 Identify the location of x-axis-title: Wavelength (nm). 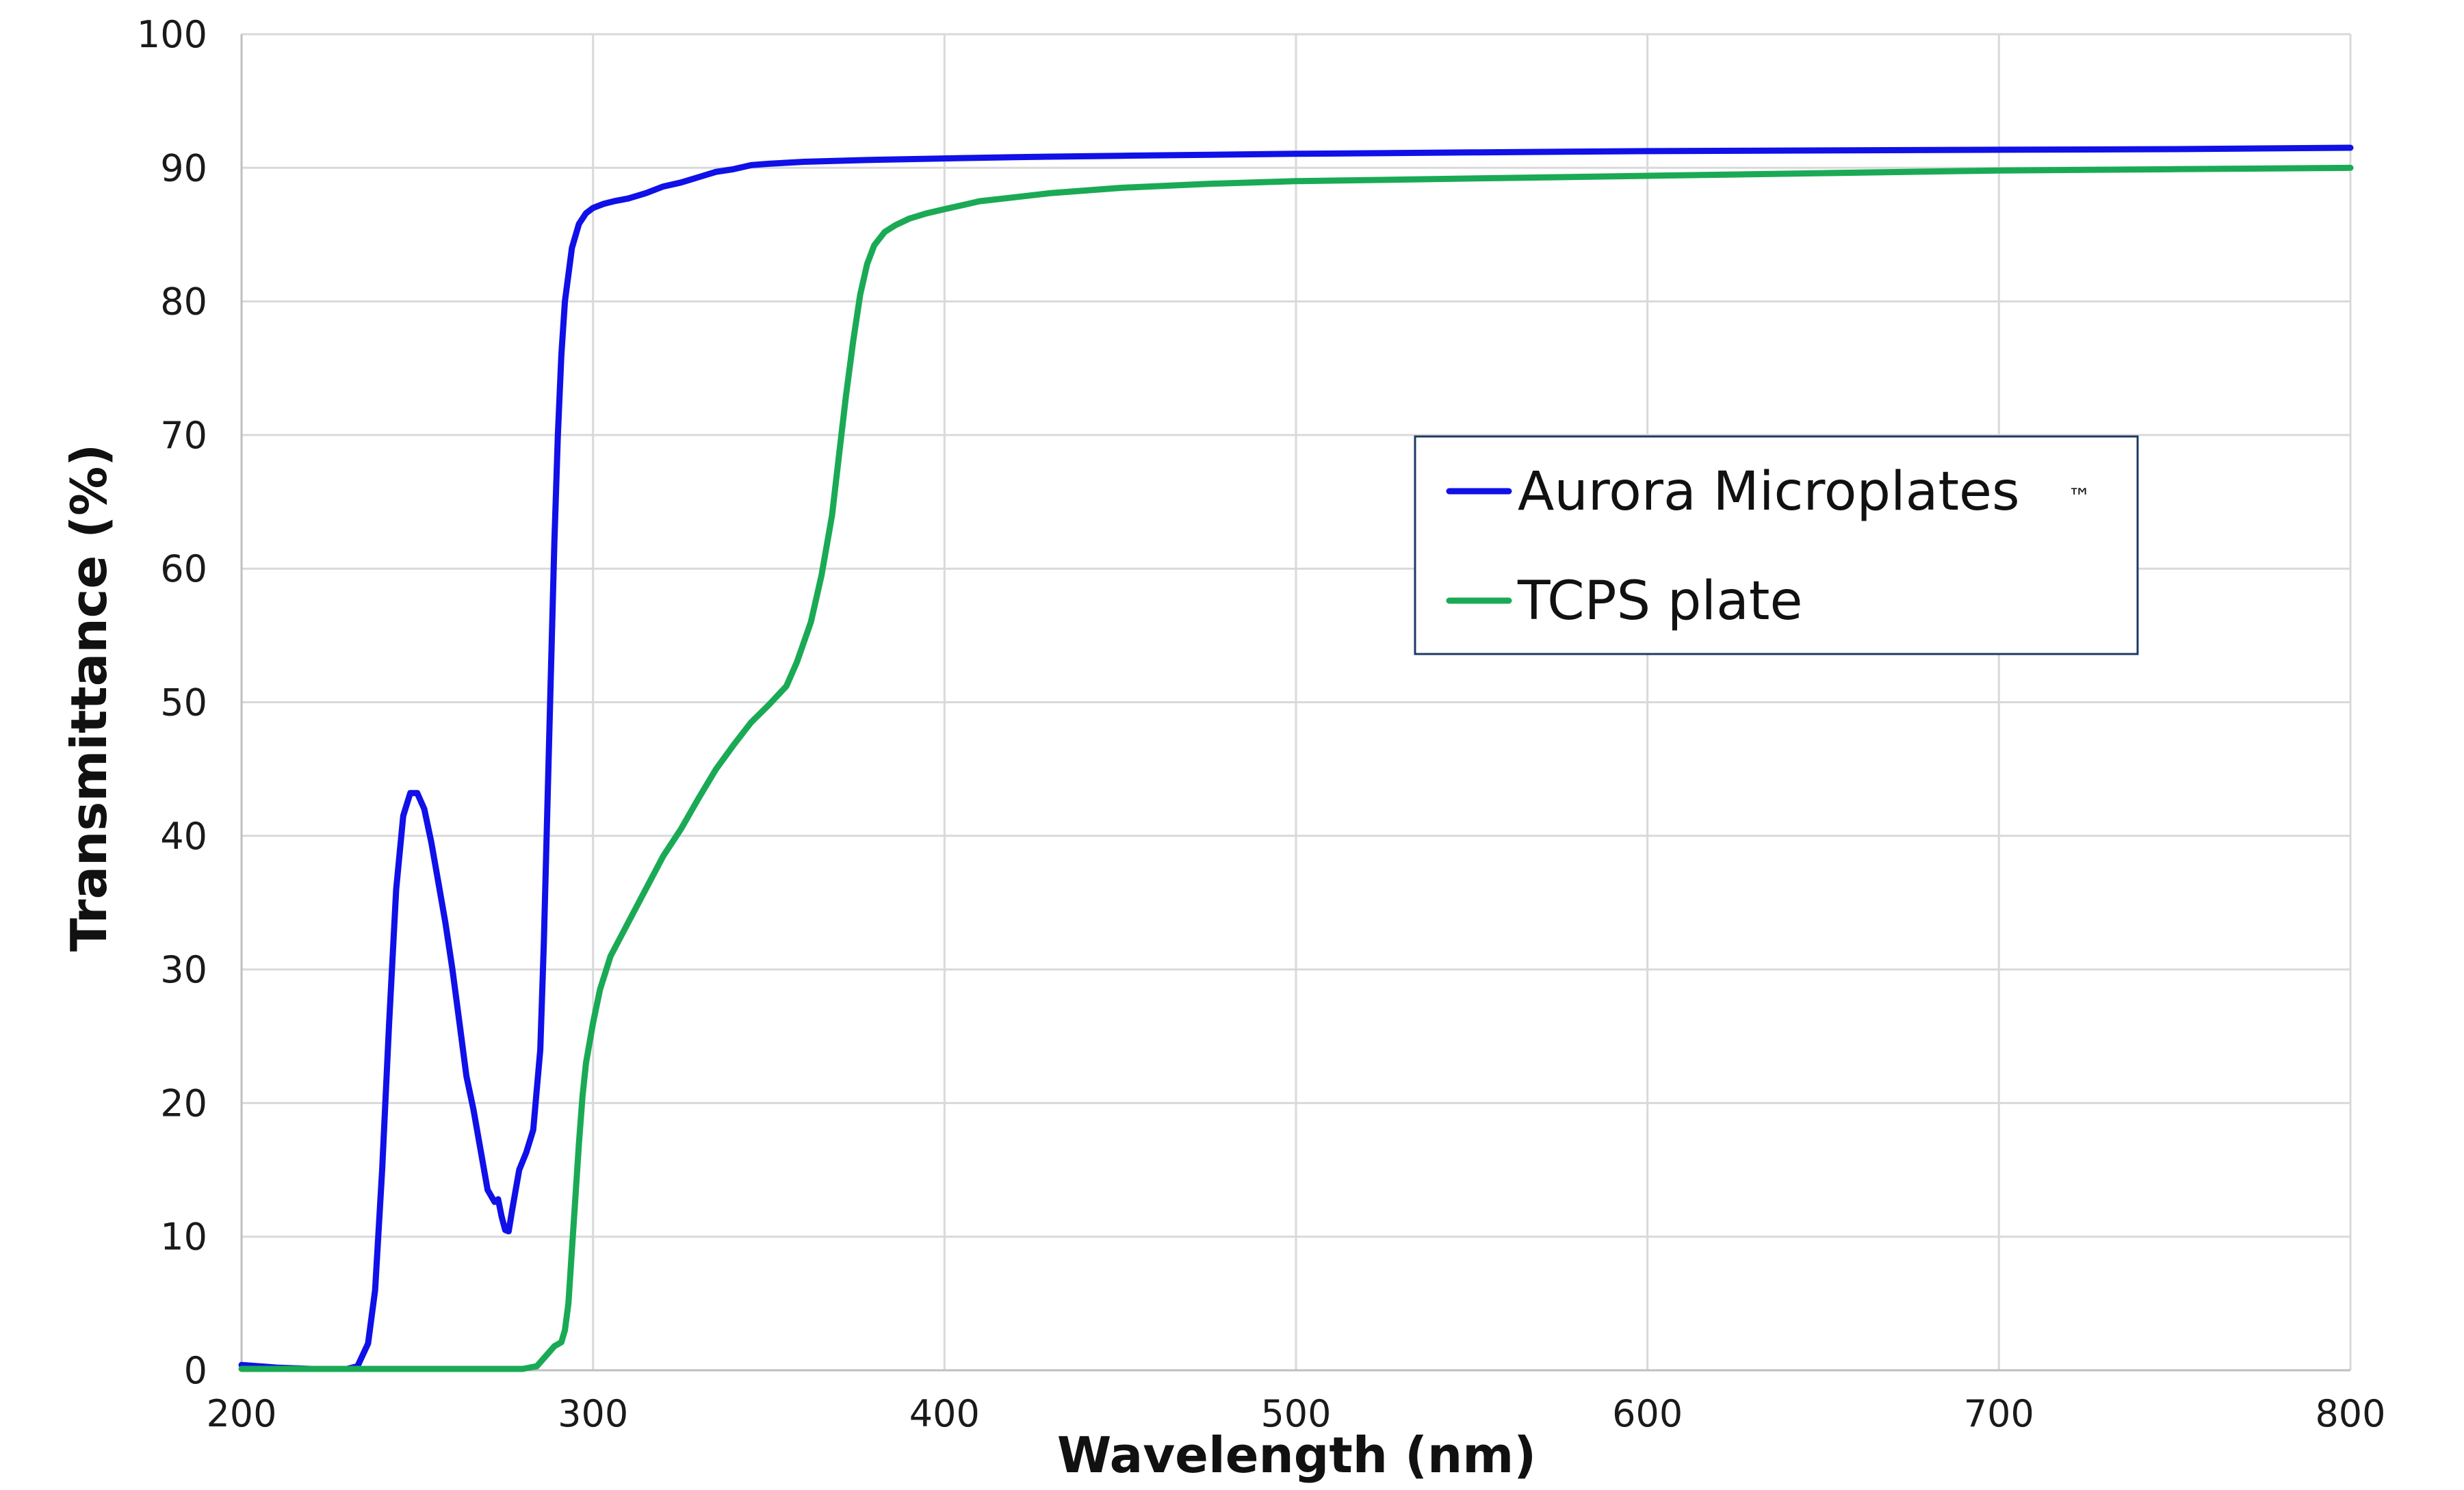
(1296, 1455).